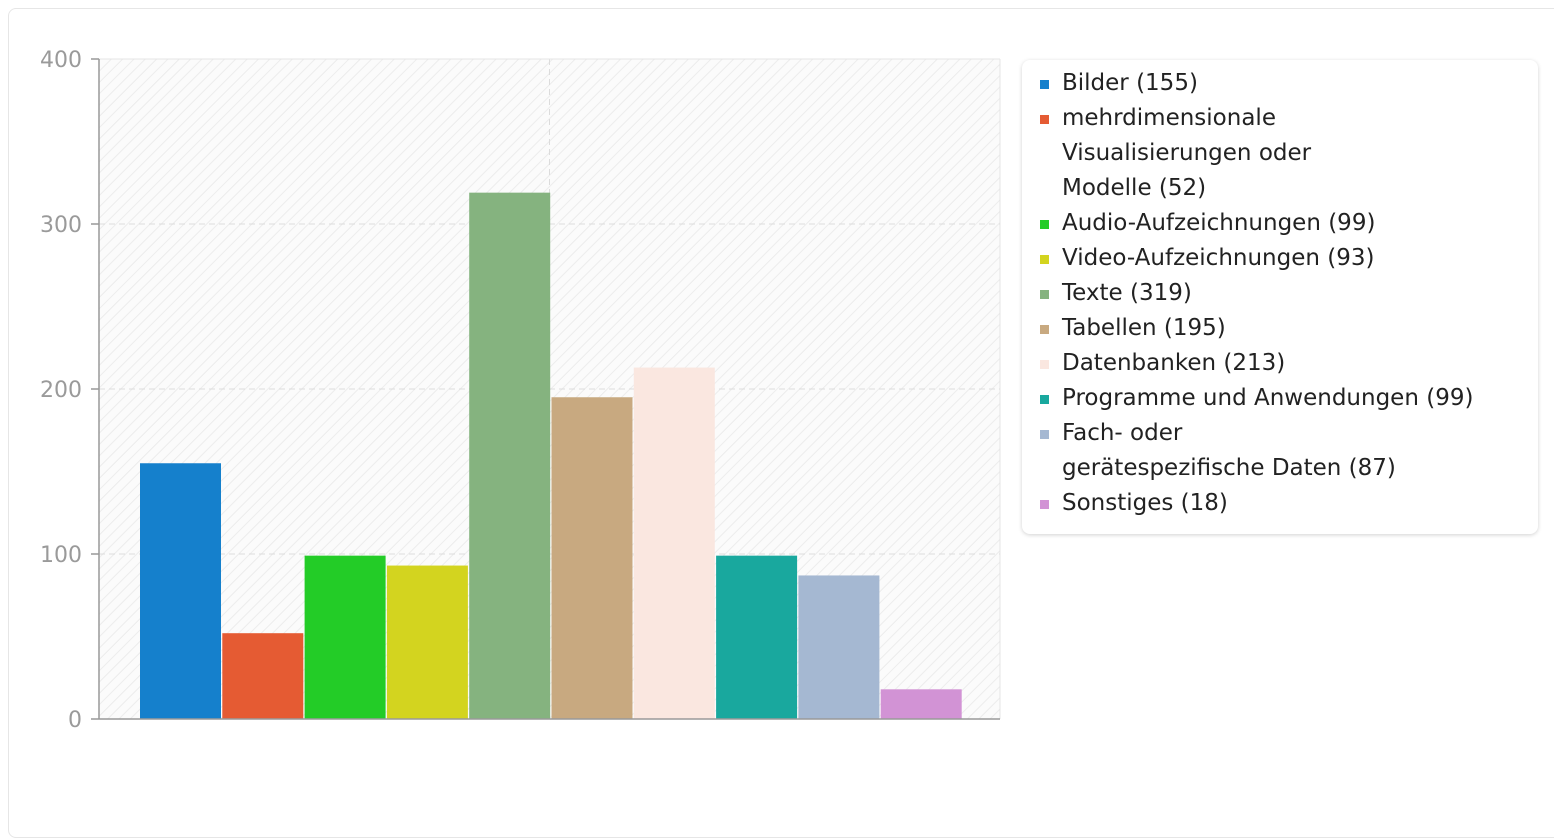 The width and height of the screenshot is (1554, 838). Describe the element at coordinates (1288, 293) in the screenshot. I see `legend-item: Texte (319)` at that location.